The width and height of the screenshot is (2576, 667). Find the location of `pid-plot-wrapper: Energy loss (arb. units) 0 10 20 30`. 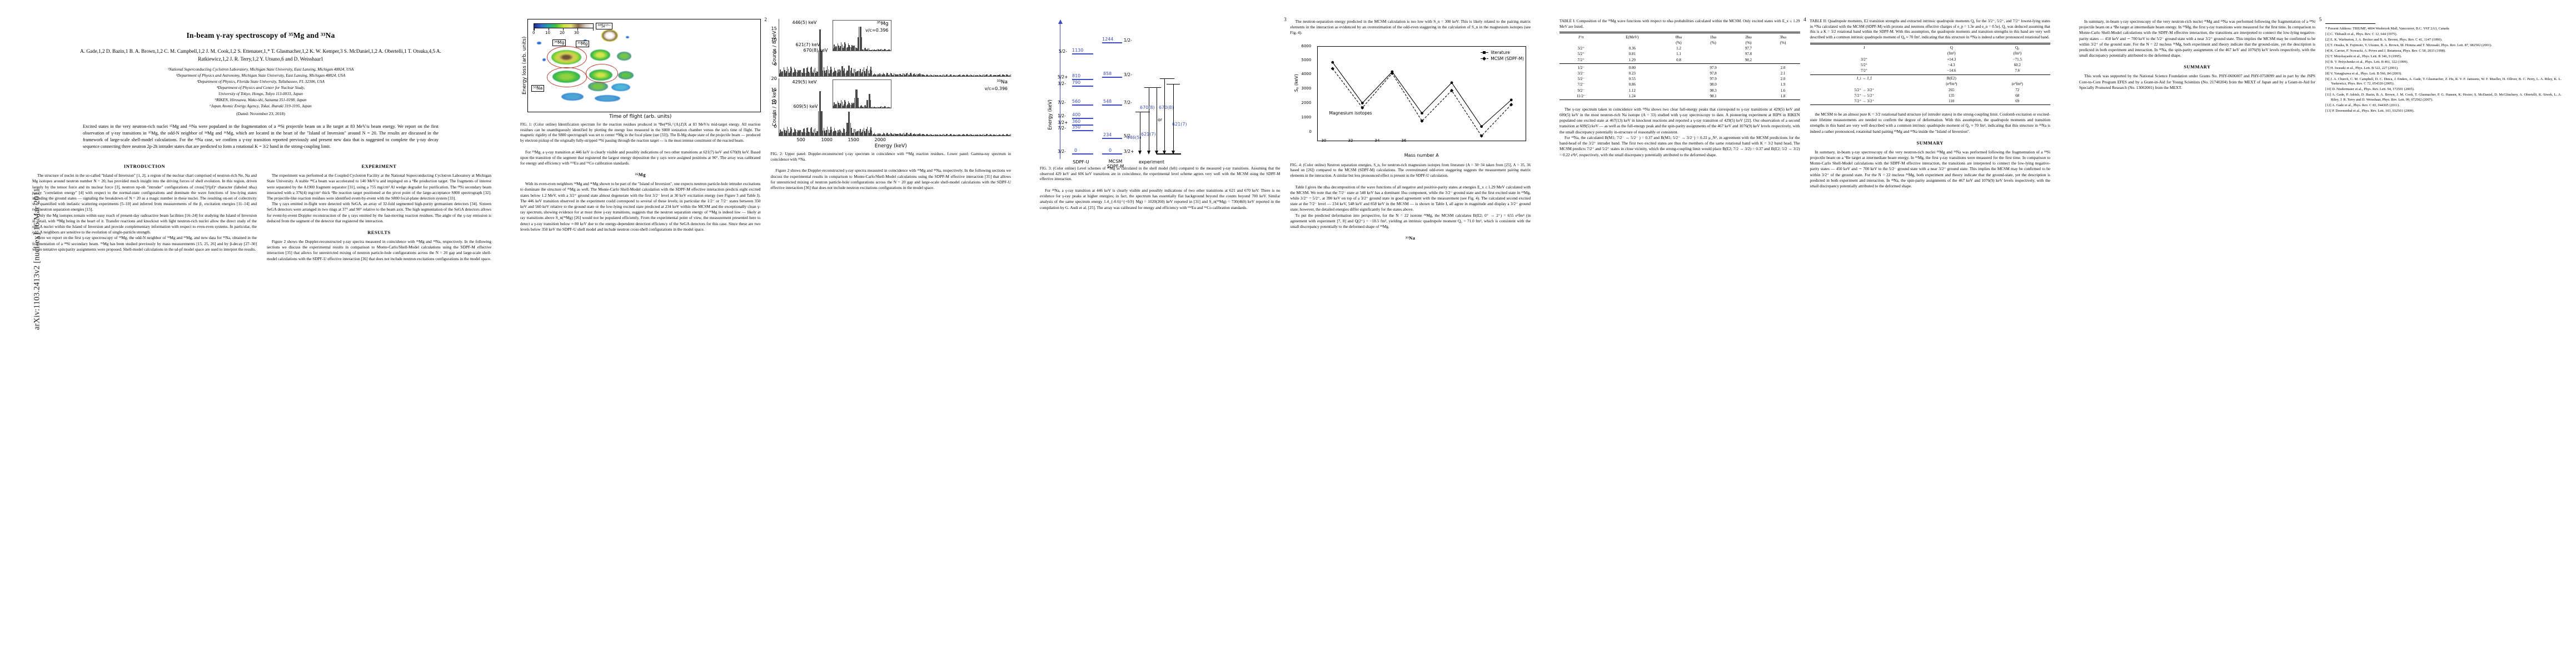

pid-plot-wrapper: Energy loss (arb. units) 0 10 20 30 is located at coordinates (640, 65).